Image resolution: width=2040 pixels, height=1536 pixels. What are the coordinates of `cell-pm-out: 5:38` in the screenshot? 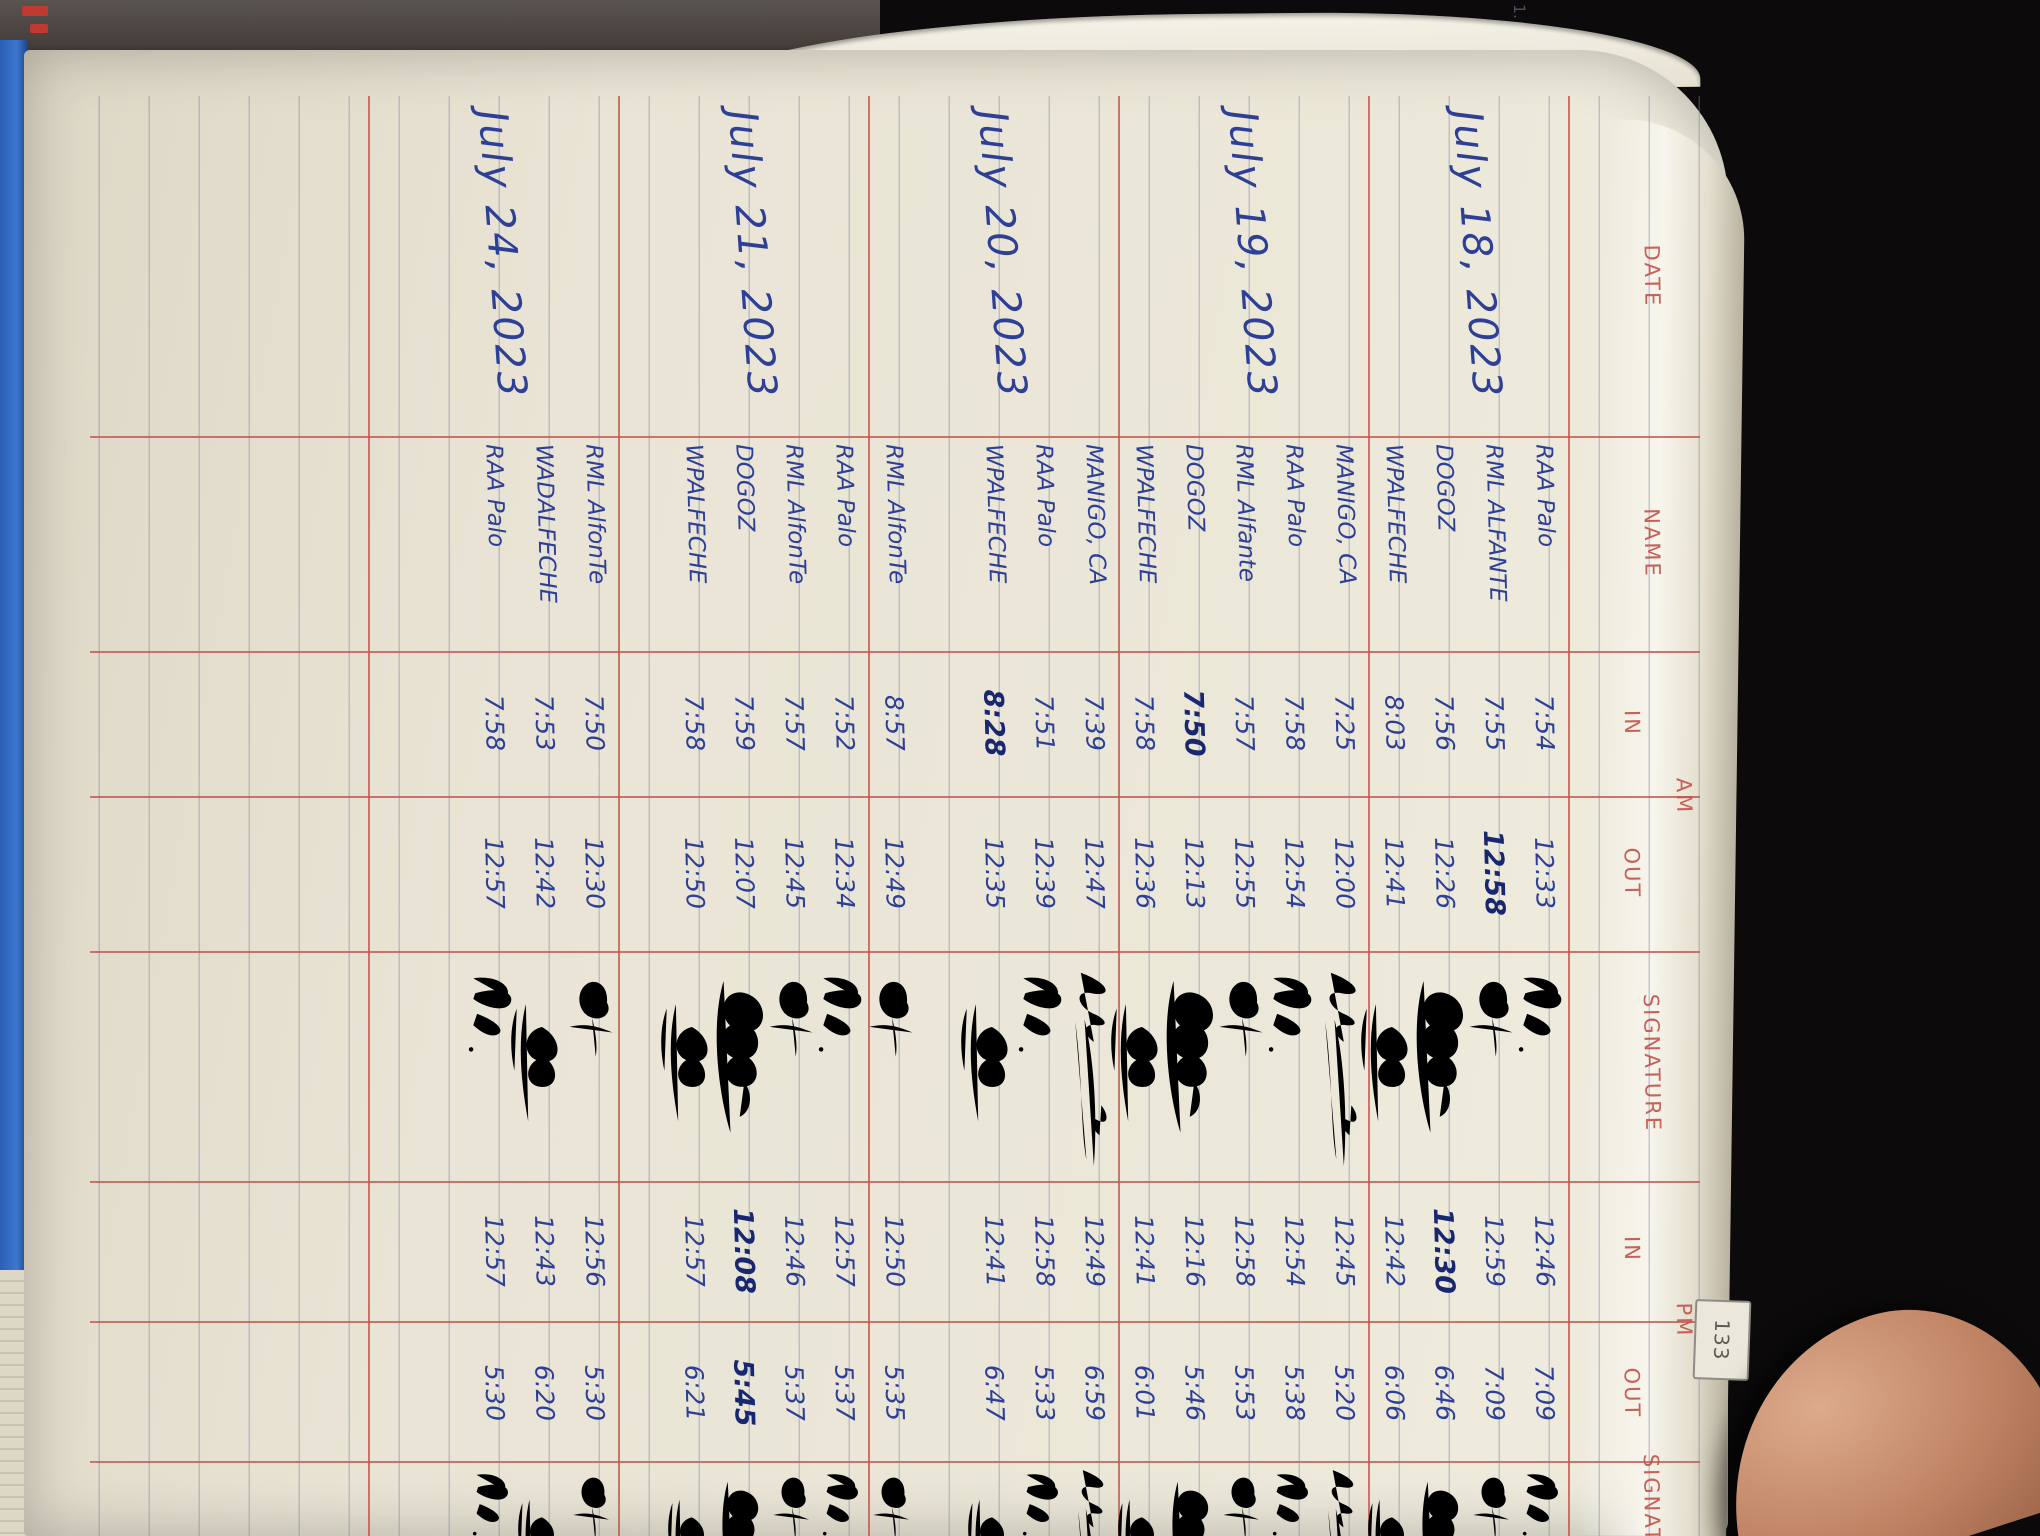 It's located at (1294, 1393).